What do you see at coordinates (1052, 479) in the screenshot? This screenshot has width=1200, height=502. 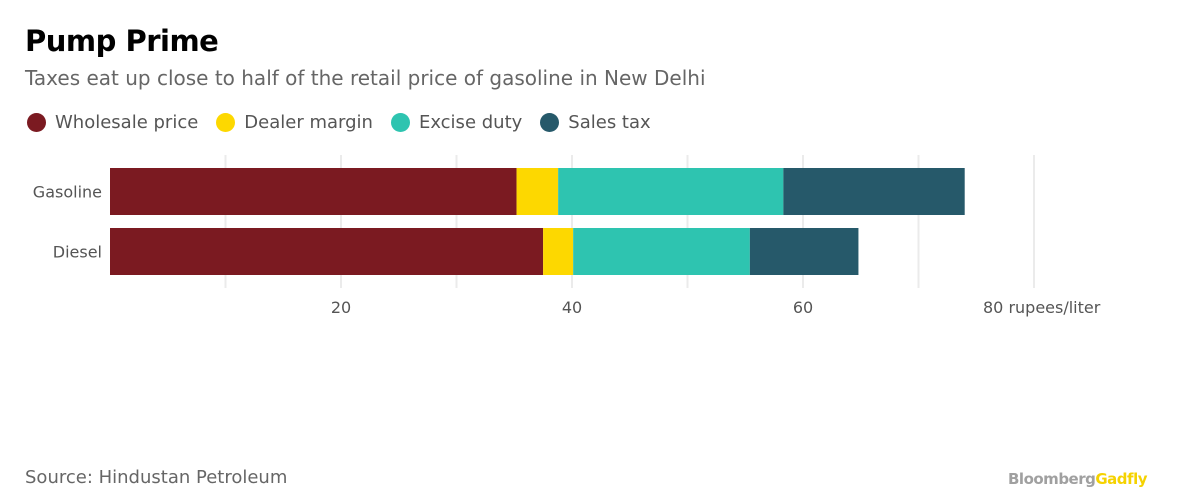 I see `brand-part1: Bloomberg` at bounding box center [1052, 479].